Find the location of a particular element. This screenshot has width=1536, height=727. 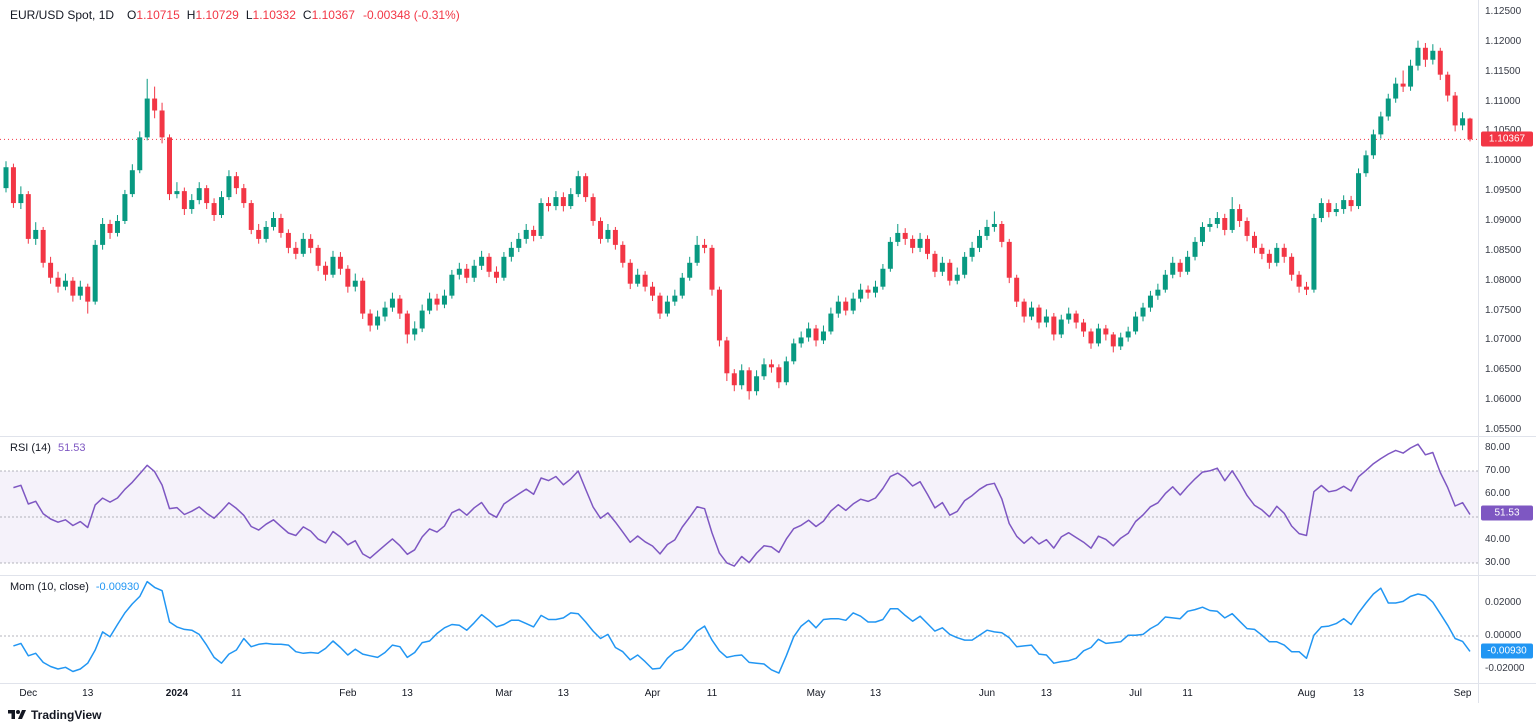

time-axis-label: Sep is located at coordinates (1462, 693).